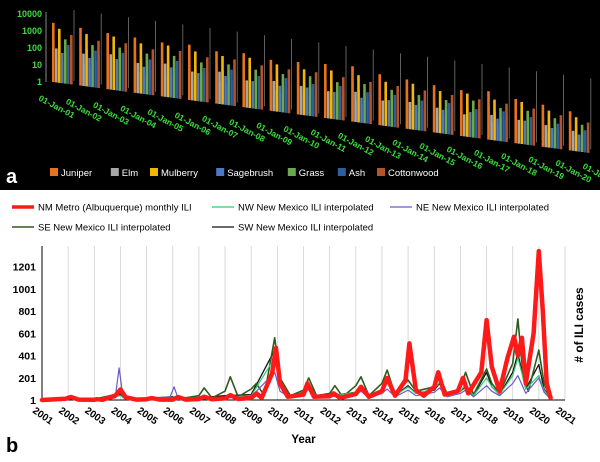 Image resolution: width=600 pixels, height=462 pixels. What do you see at coordinates (37, 65) in the screenshot?
I see `y-tick-label: 10` at bounding box center [37, 65].